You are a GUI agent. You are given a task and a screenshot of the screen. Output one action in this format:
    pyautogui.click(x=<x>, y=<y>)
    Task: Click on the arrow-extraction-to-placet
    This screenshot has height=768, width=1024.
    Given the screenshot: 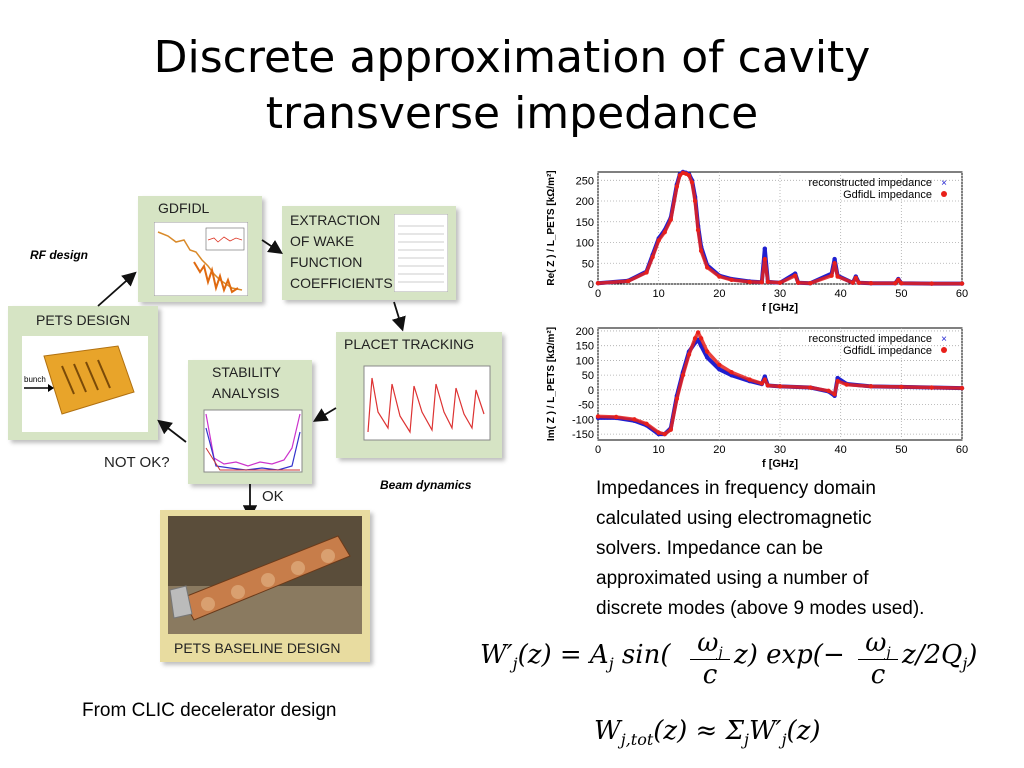 What is the action you would take?
    pyautogui.click(x=398, y=316)
    